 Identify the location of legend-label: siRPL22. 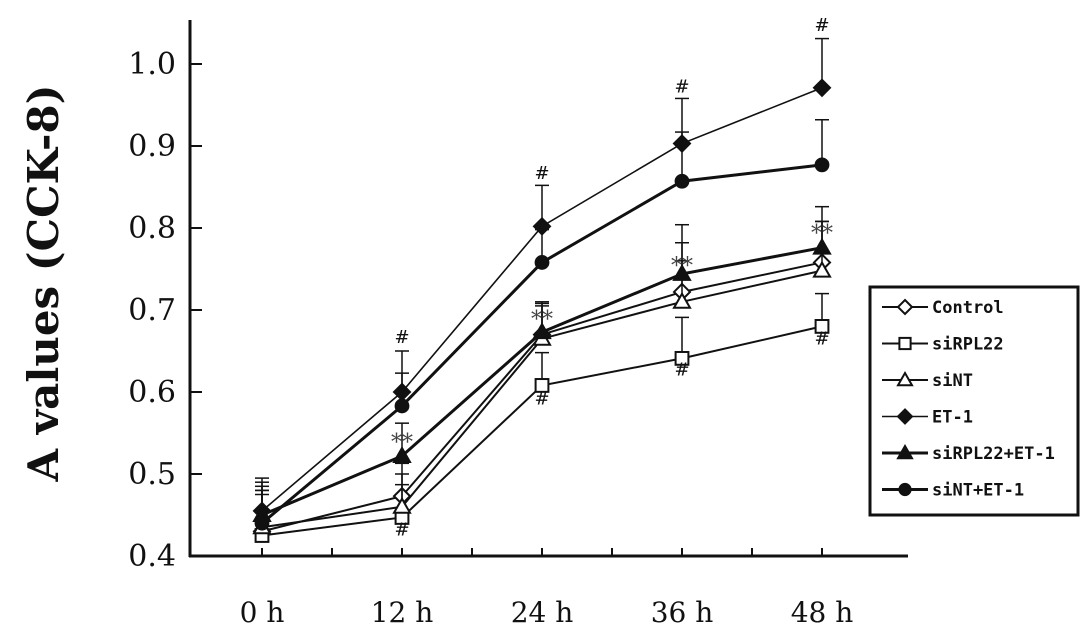
(968, 345).